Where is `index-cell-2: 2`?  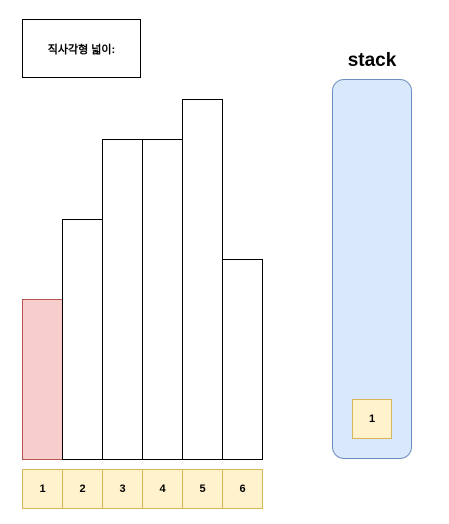 index-cell-2: 2 is located at coordinates (82, 489).